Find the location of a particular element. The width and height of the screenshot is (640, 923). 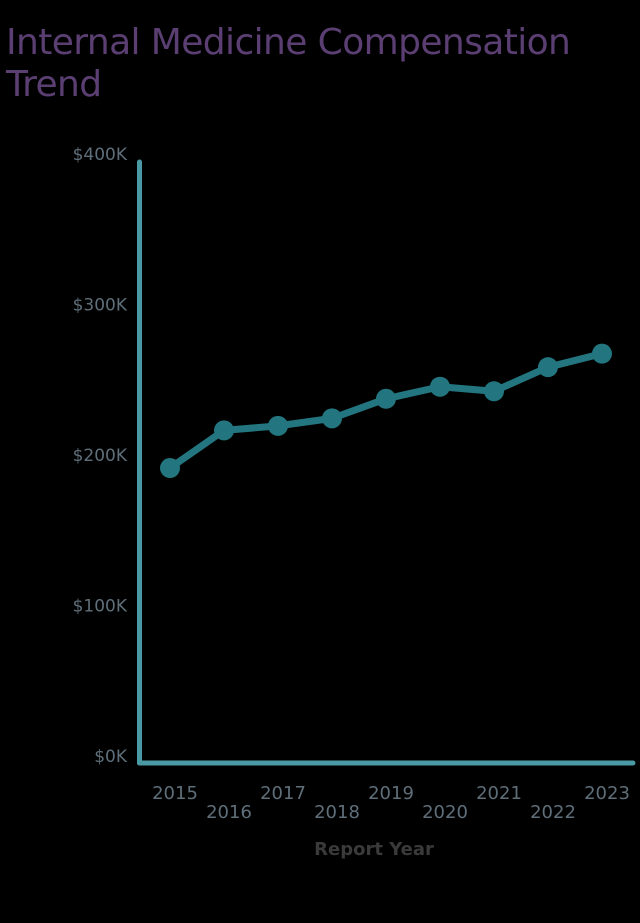

y-tick-label: $300K is located at coordinates (100, 306).